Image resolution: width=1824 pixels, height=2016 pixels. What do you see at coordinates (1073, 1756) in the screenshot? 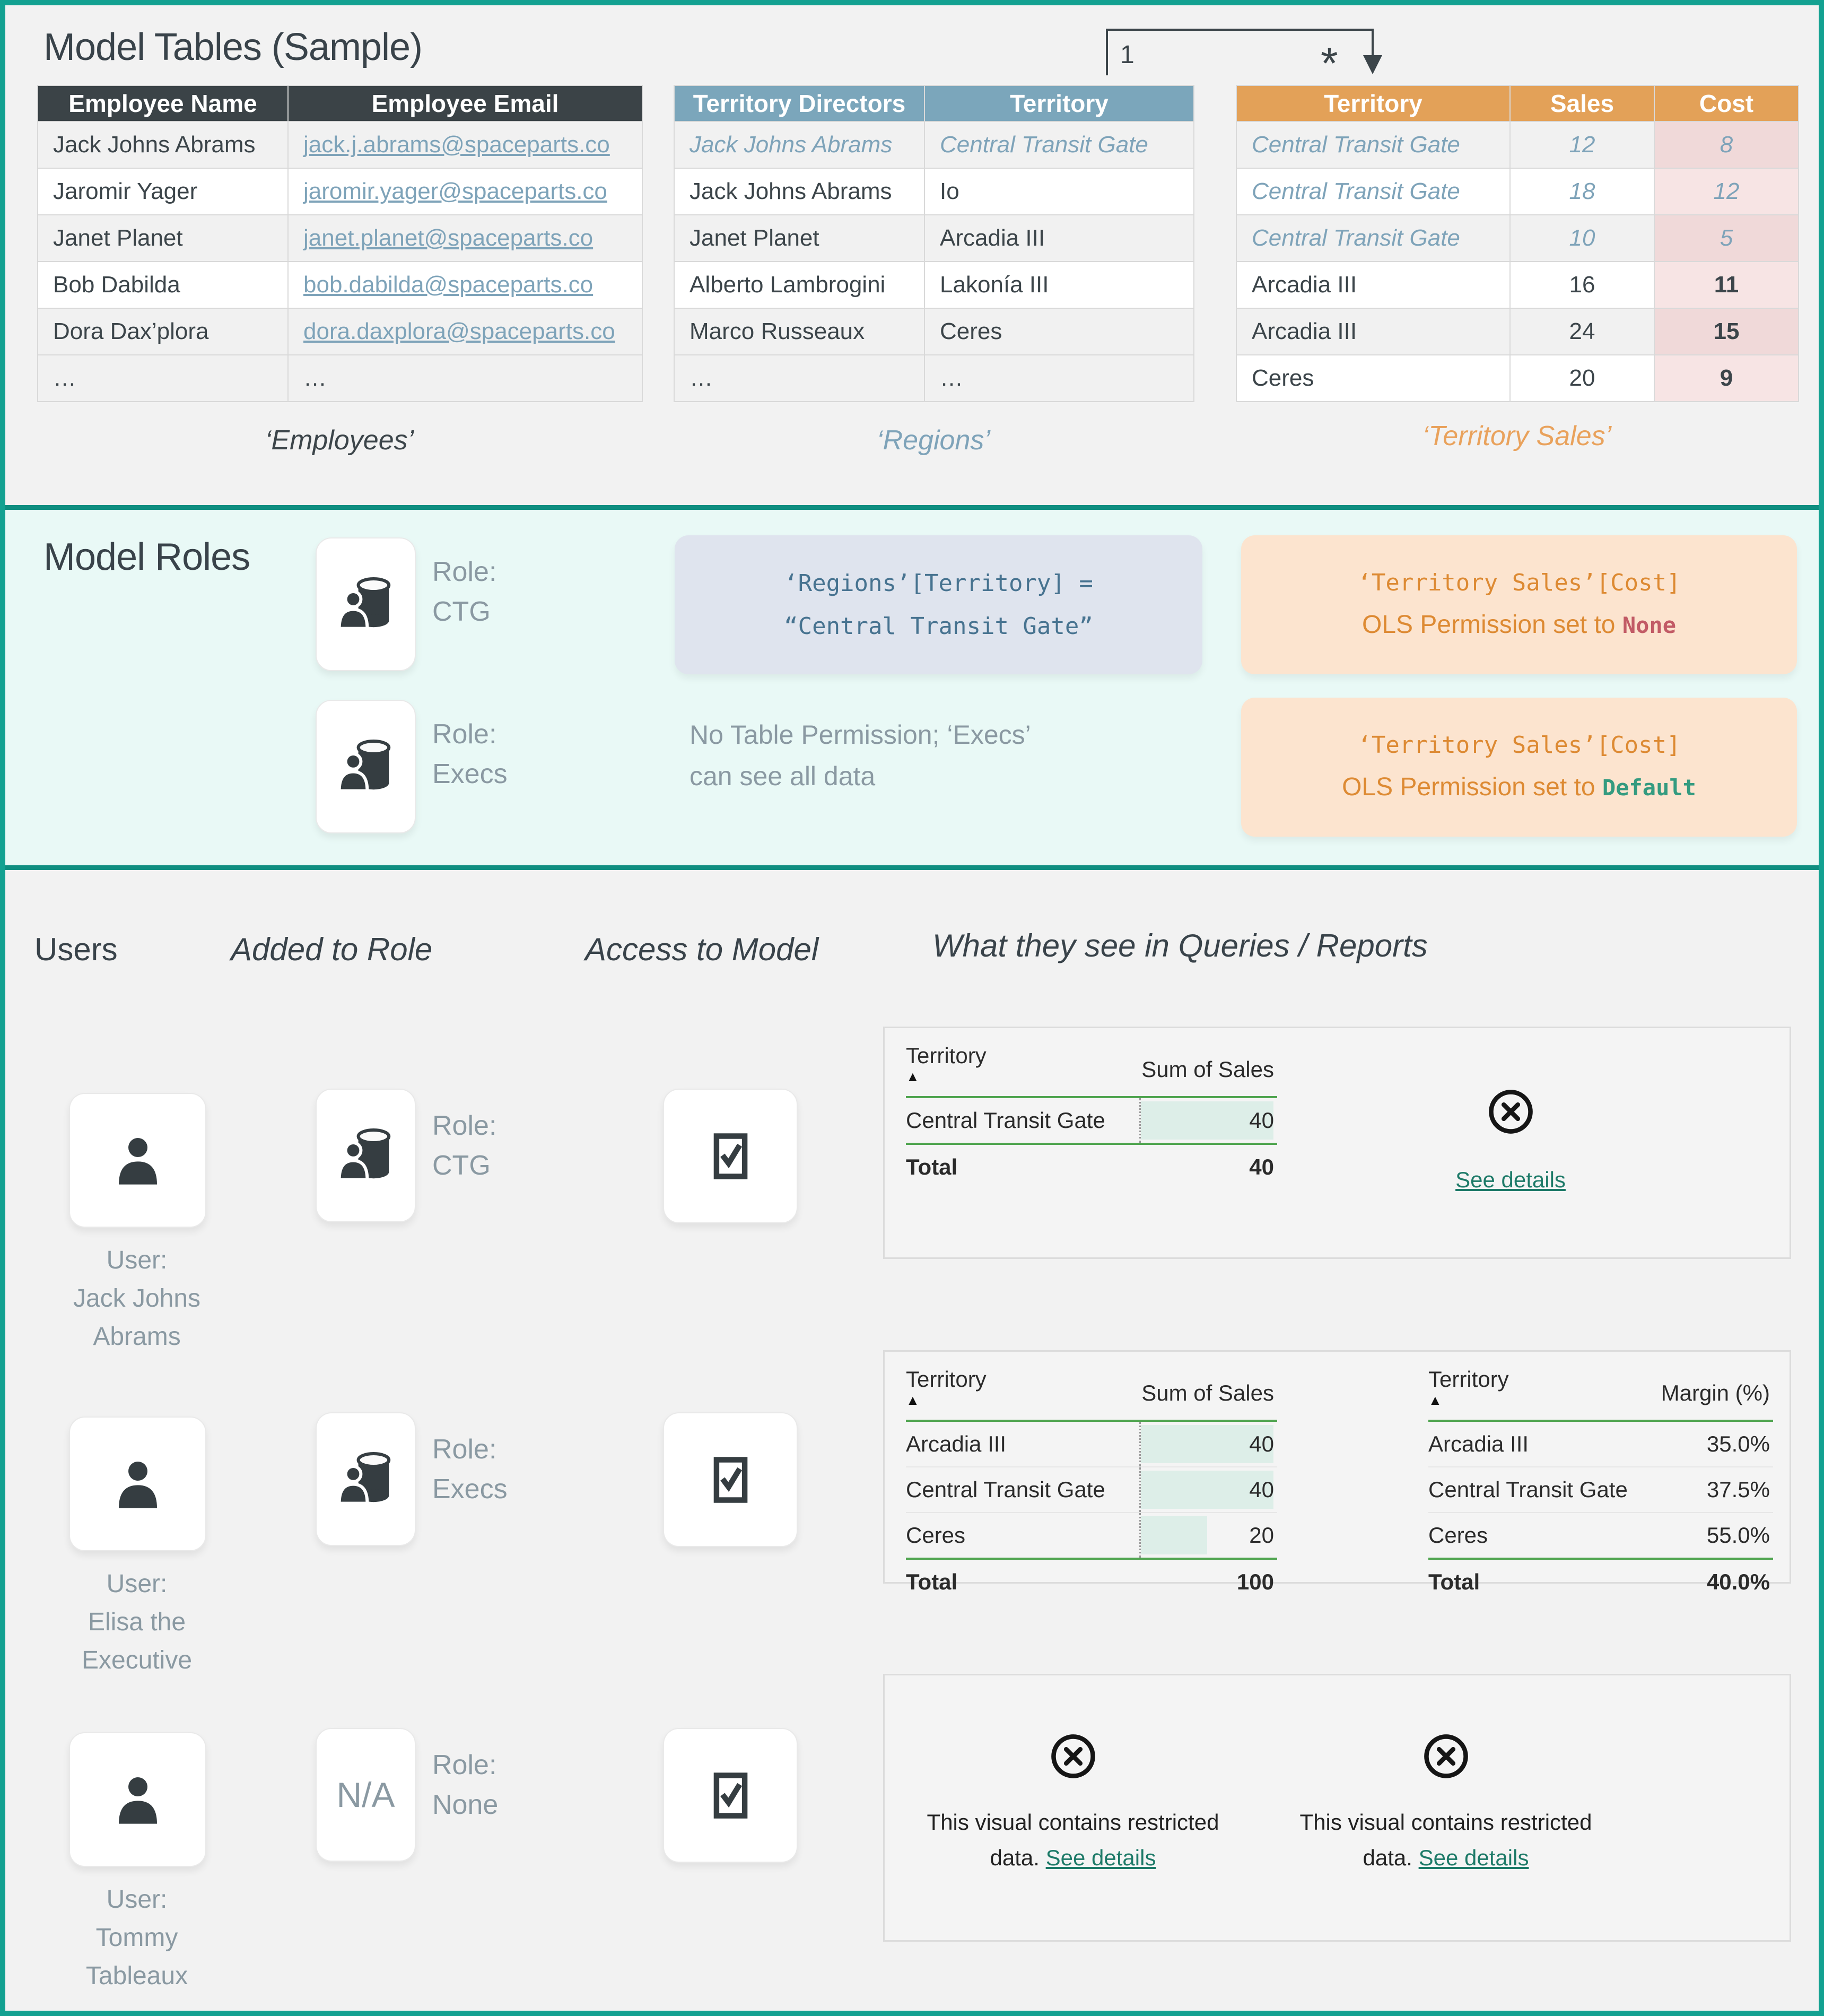
I see `circled-x-icon` at bounding box center [1073, 1756].